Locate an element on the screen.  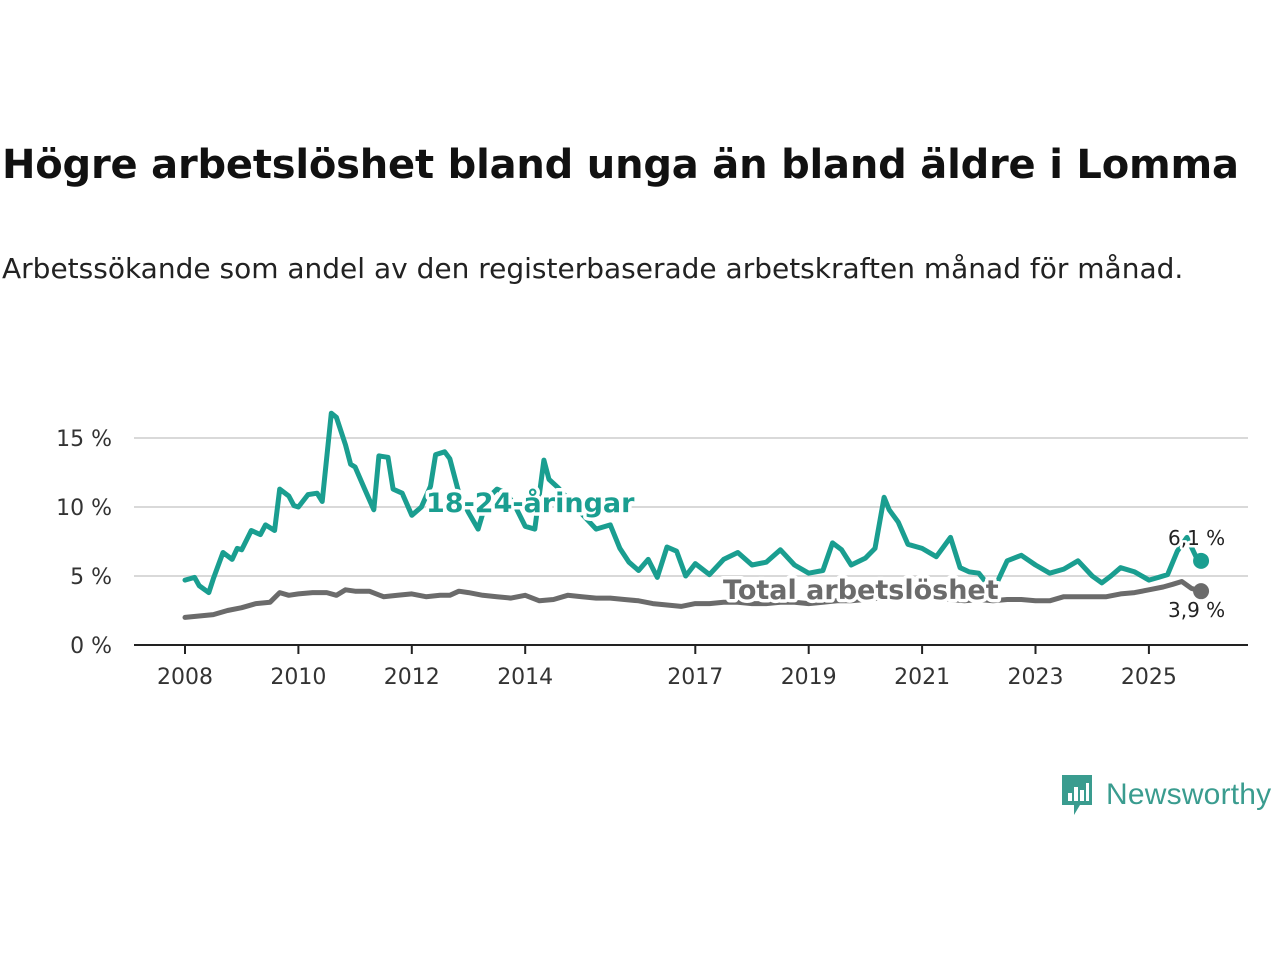
end-point-youth is located at coordinates (1201, 560).